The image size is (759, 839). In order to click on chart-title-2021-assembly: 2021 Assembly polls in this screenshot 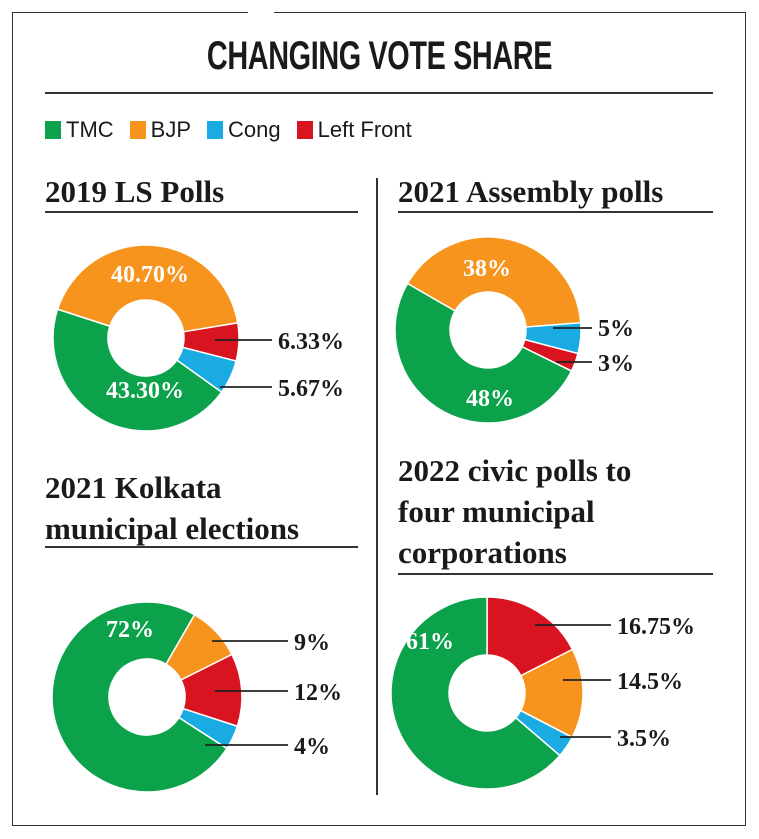, I will do `click(531, 191)`.